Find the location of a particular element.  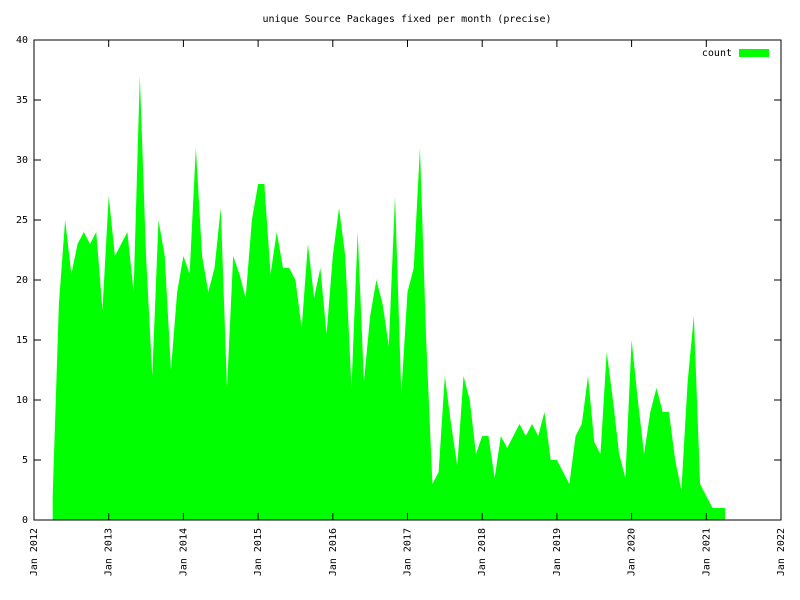

x-tick-label: Jan 2021 is located at coordinates (706, 552).